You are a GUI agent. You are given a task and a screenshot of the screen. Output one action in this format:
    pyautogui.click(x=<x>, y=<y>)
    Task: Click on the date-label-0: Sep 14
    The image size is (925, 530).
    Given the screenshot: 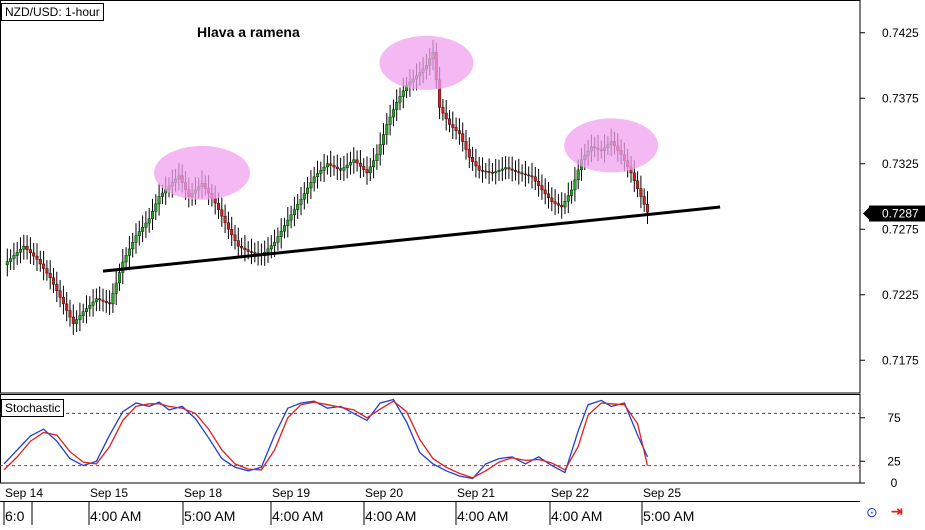 What is the action you would take?
    pyautogui.click(x=24, y=493)
    